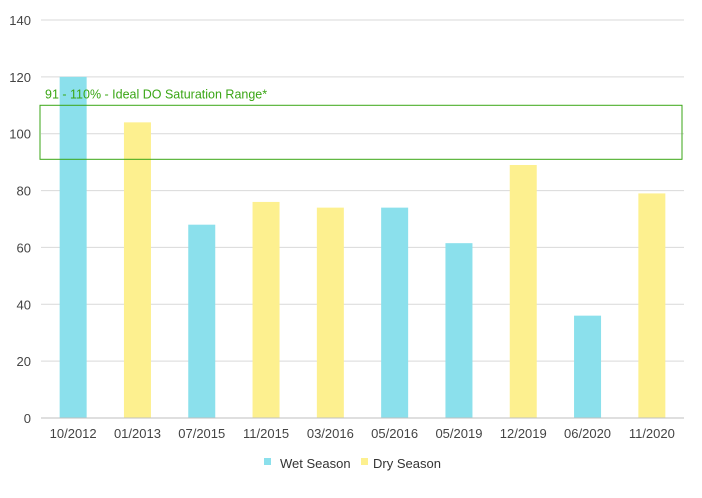 The image size is (702, 498). Describe the element at coordinates (330, 312) in the screenshot. I see `bar-03-2016` at that location.